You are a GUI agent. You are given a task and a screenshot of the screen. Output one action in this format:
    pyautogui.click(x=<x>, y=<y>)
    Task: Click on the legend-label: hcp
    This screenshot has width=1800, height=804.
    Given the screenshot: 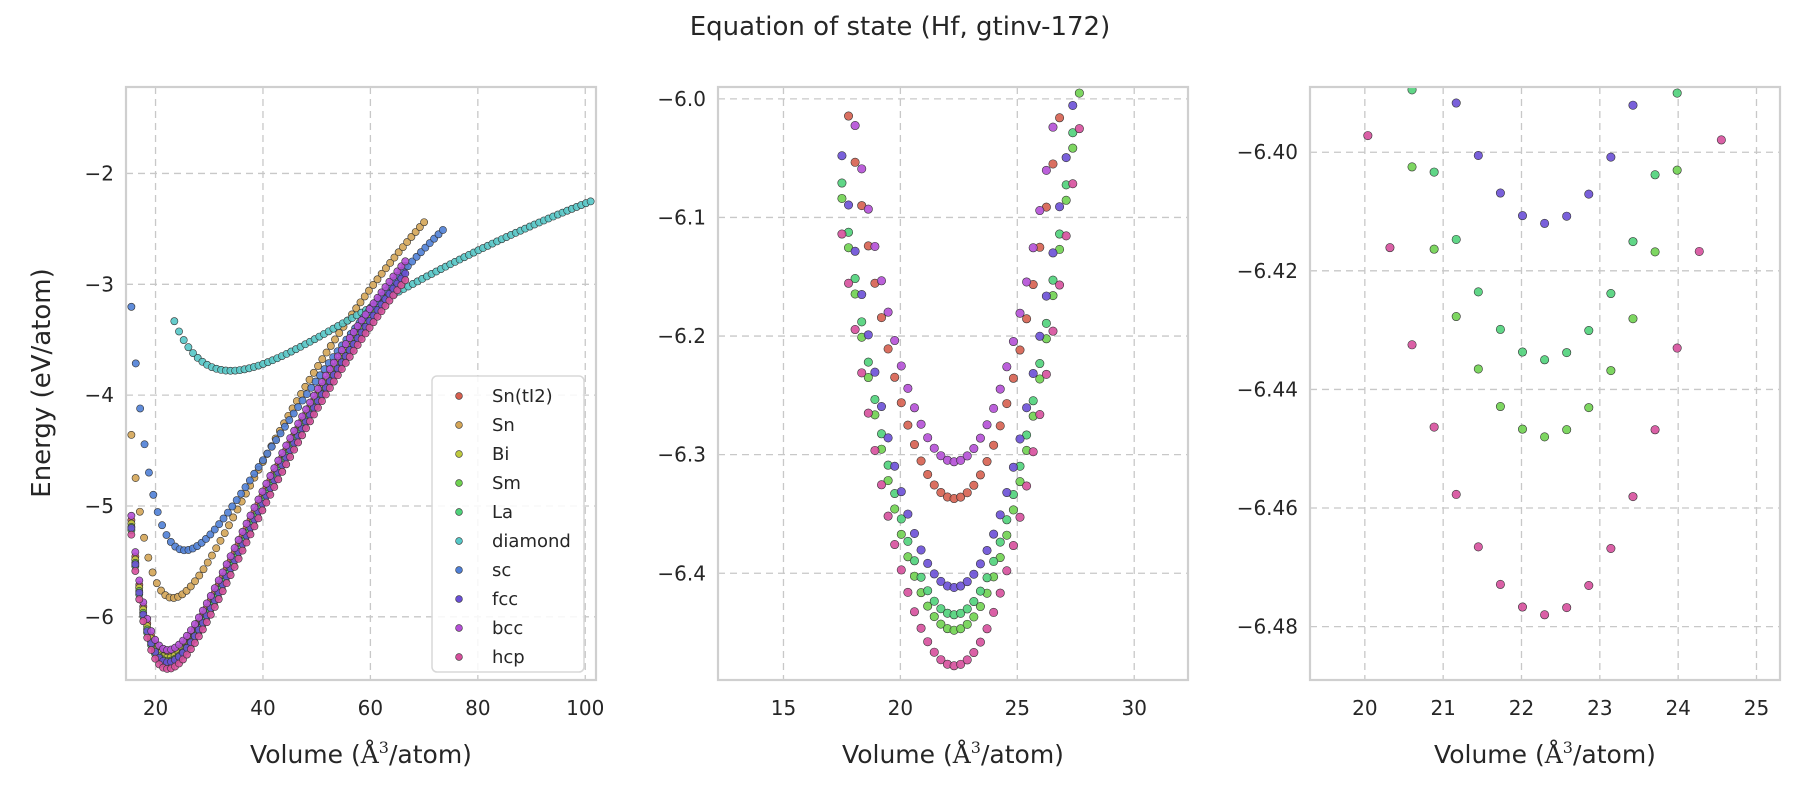 What is the action you would take?
    pyautogui.click(x=508, y=657)
    